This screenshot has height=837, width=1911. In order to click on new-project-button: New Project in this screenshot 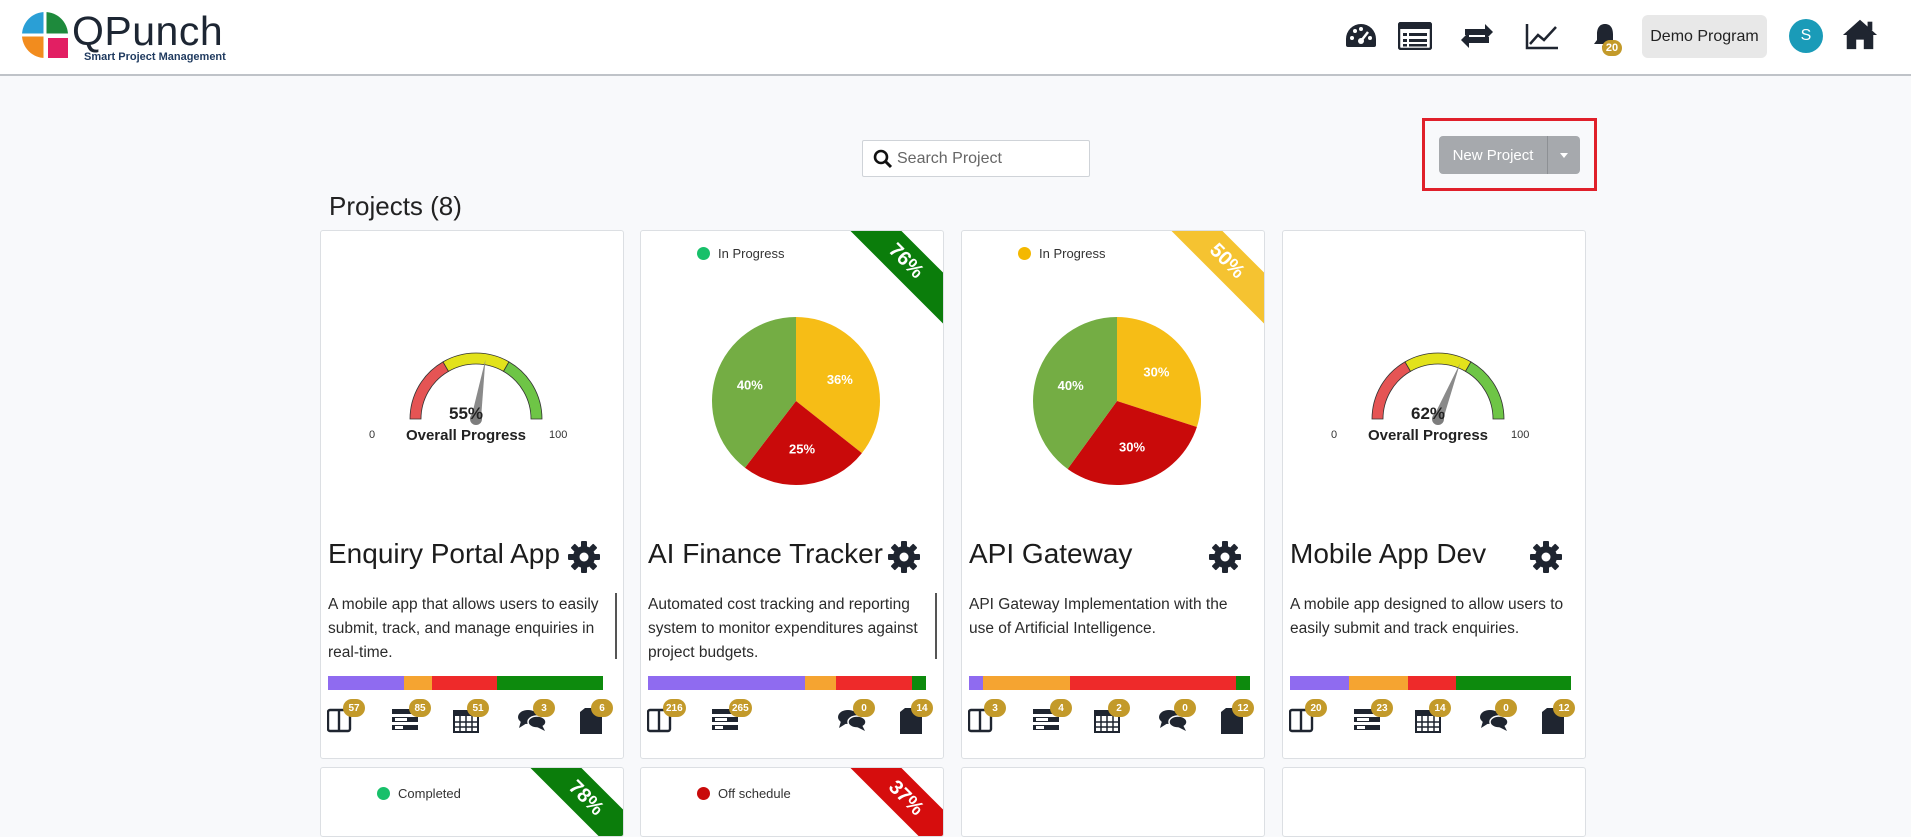, I will do `click(1493, 155)`.